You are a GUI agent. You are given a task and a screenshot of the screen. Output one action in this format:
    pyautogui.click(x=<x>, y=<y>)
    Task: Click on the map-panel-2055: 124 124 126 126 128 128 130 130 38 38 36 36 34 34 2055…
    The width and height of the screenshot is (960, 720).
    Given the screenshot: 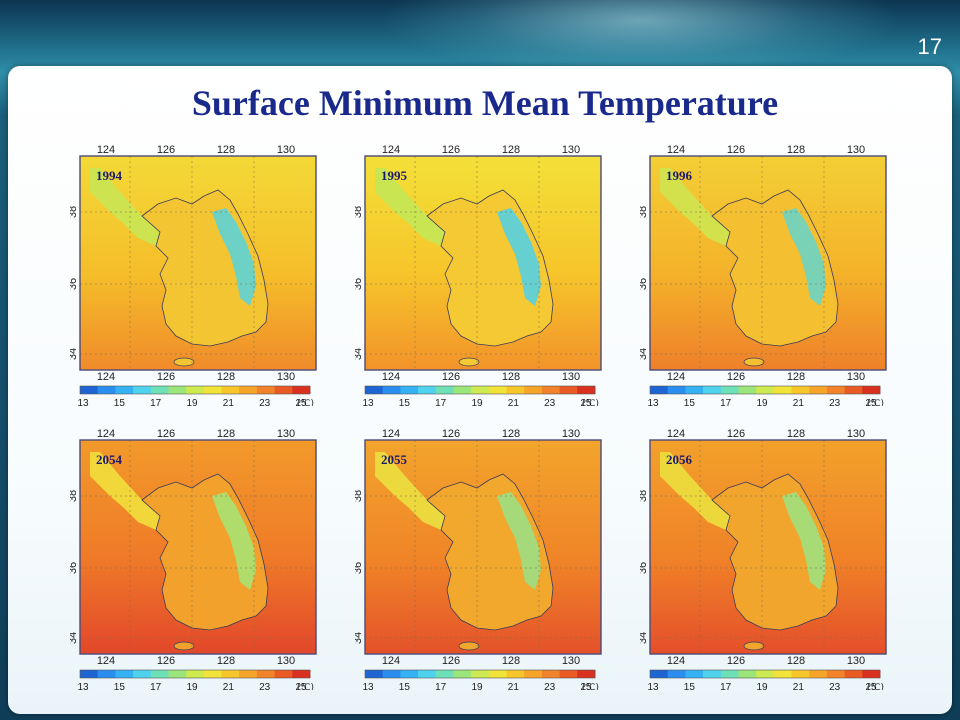 What is the action you would take?
    pyautogui.click(x=479, y=559)
    